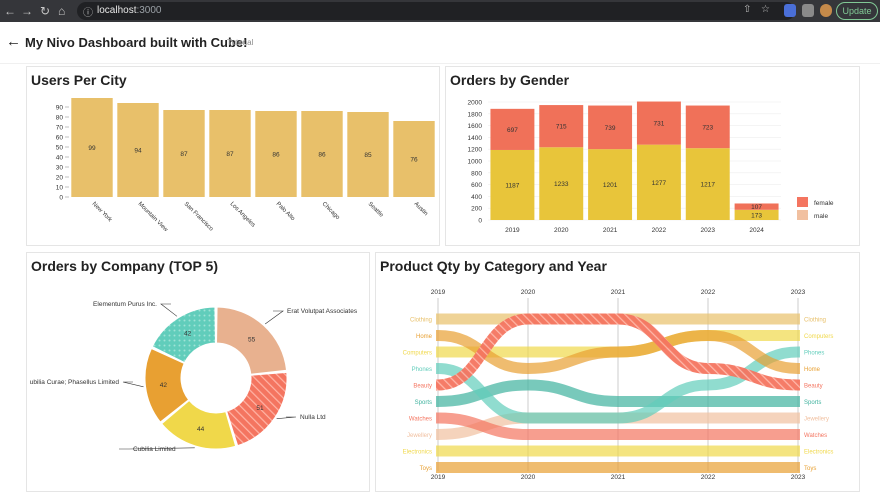 This screenshot has width=880, height=498. What do you see at coordinates (826, 10) in the screenshot?
I see `profile-avatar-icon` at bounding box center [826, 10].